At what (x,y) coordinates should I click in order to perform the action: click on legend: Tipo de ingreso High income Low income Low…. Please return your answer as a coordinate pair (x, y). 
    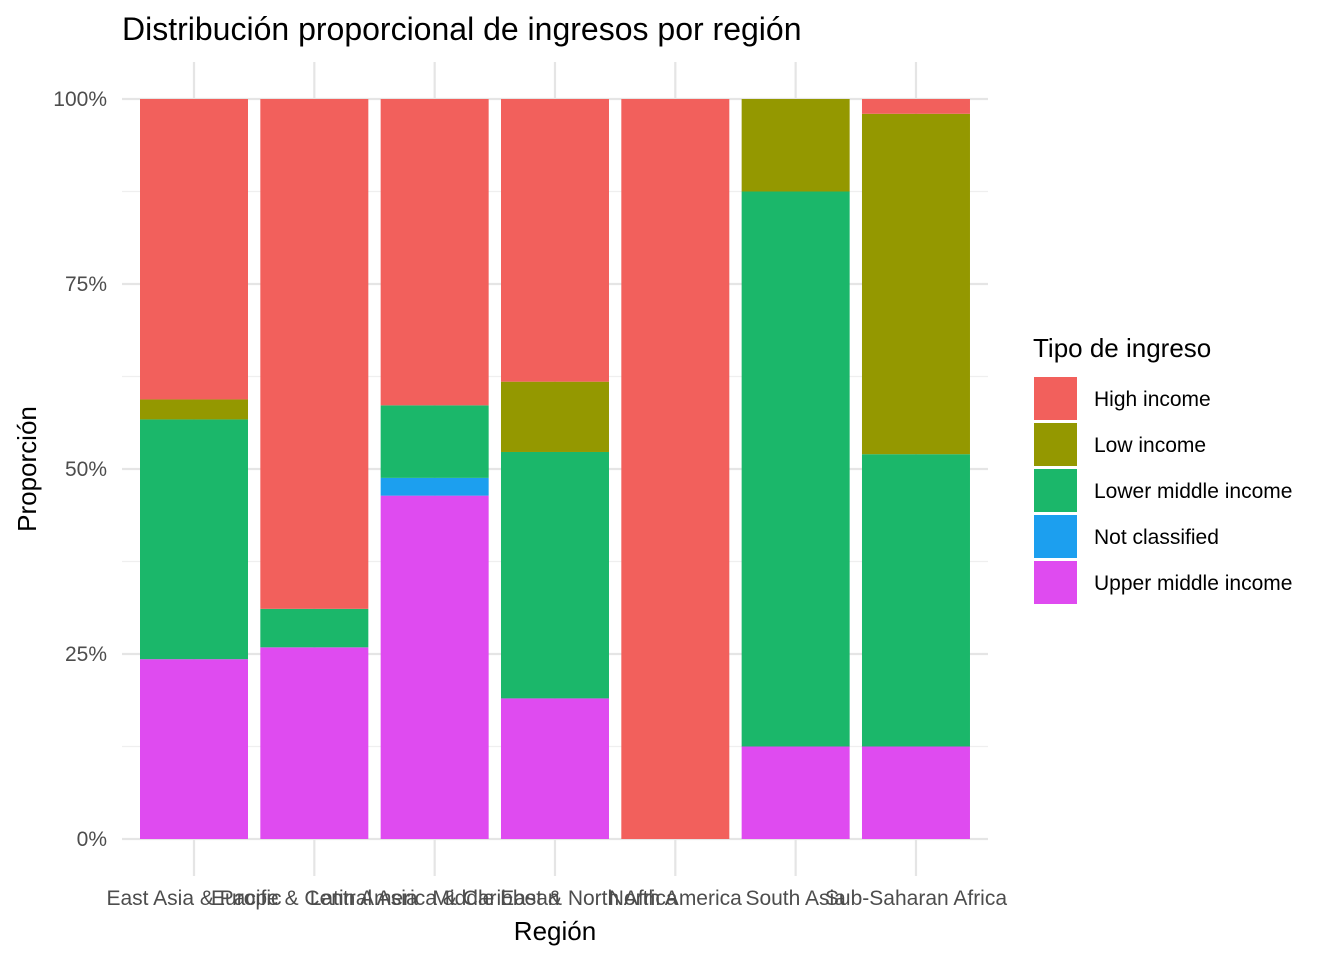
    Looking at the image, I should click on (1162, 468).